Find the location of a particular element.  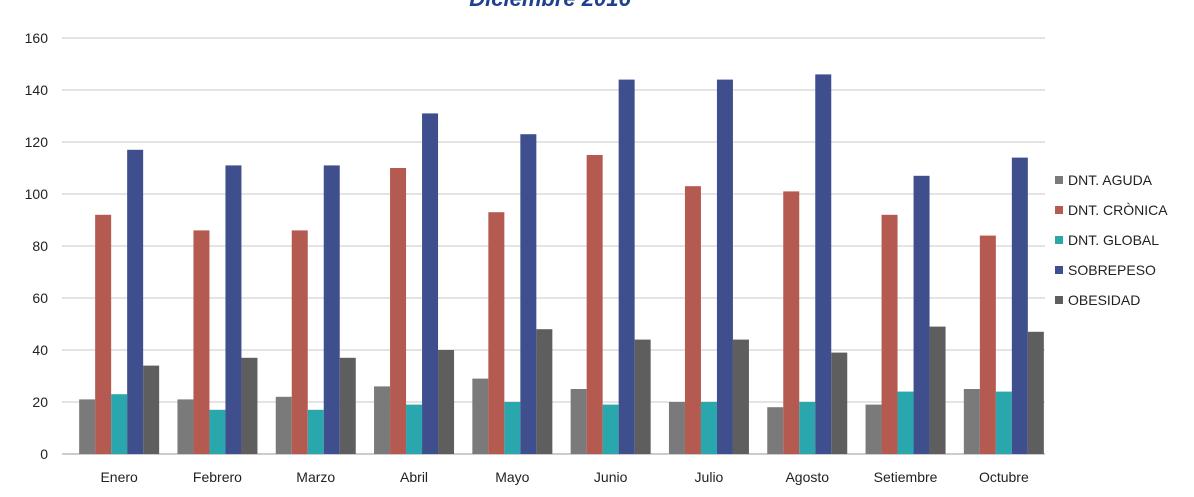

x-tick-label: Enero is located at coordinates (119, 477).